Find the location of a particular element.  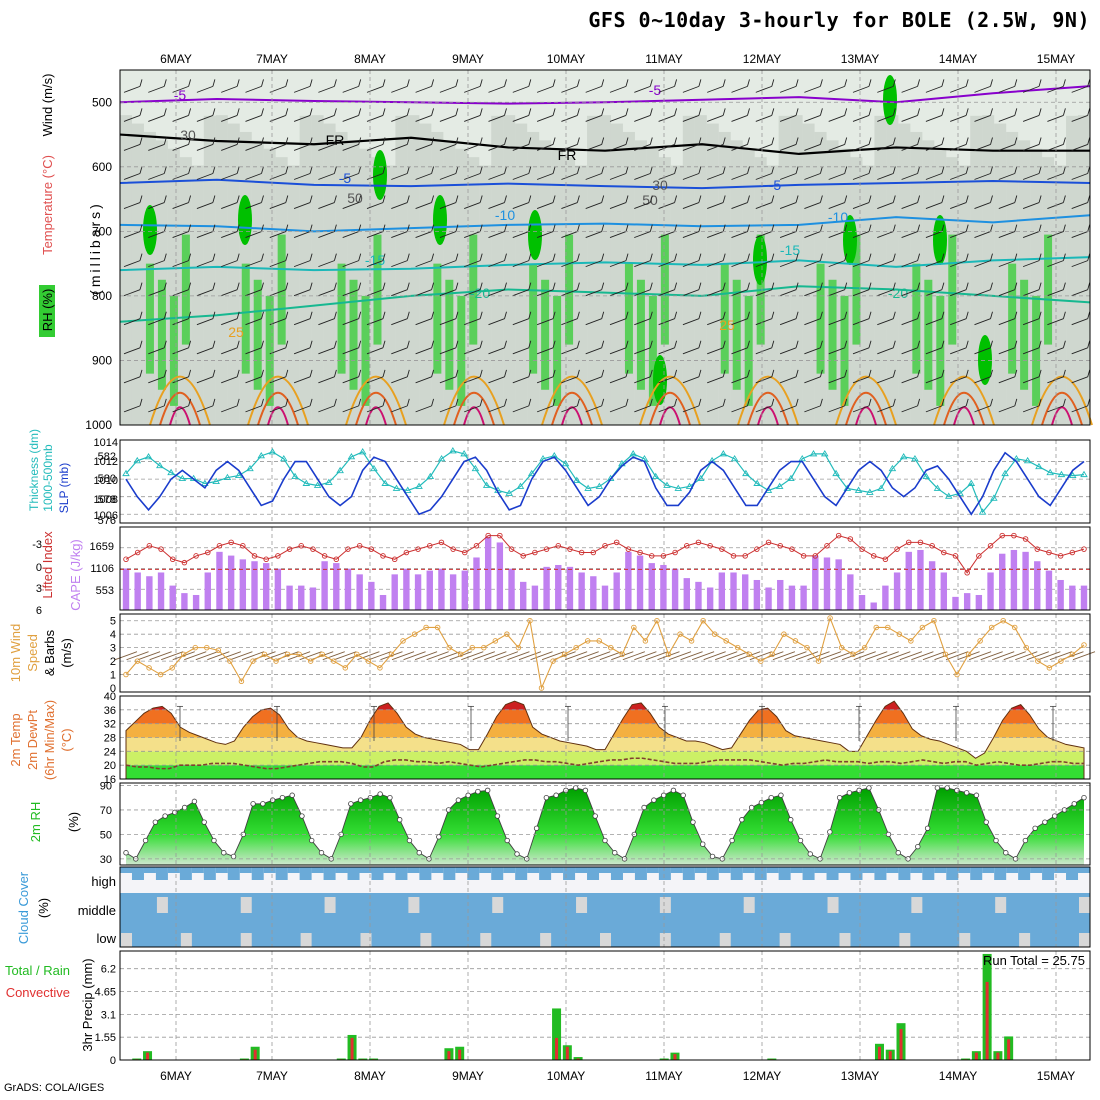

cloud-low-gap is located at coordinates (605, 940).